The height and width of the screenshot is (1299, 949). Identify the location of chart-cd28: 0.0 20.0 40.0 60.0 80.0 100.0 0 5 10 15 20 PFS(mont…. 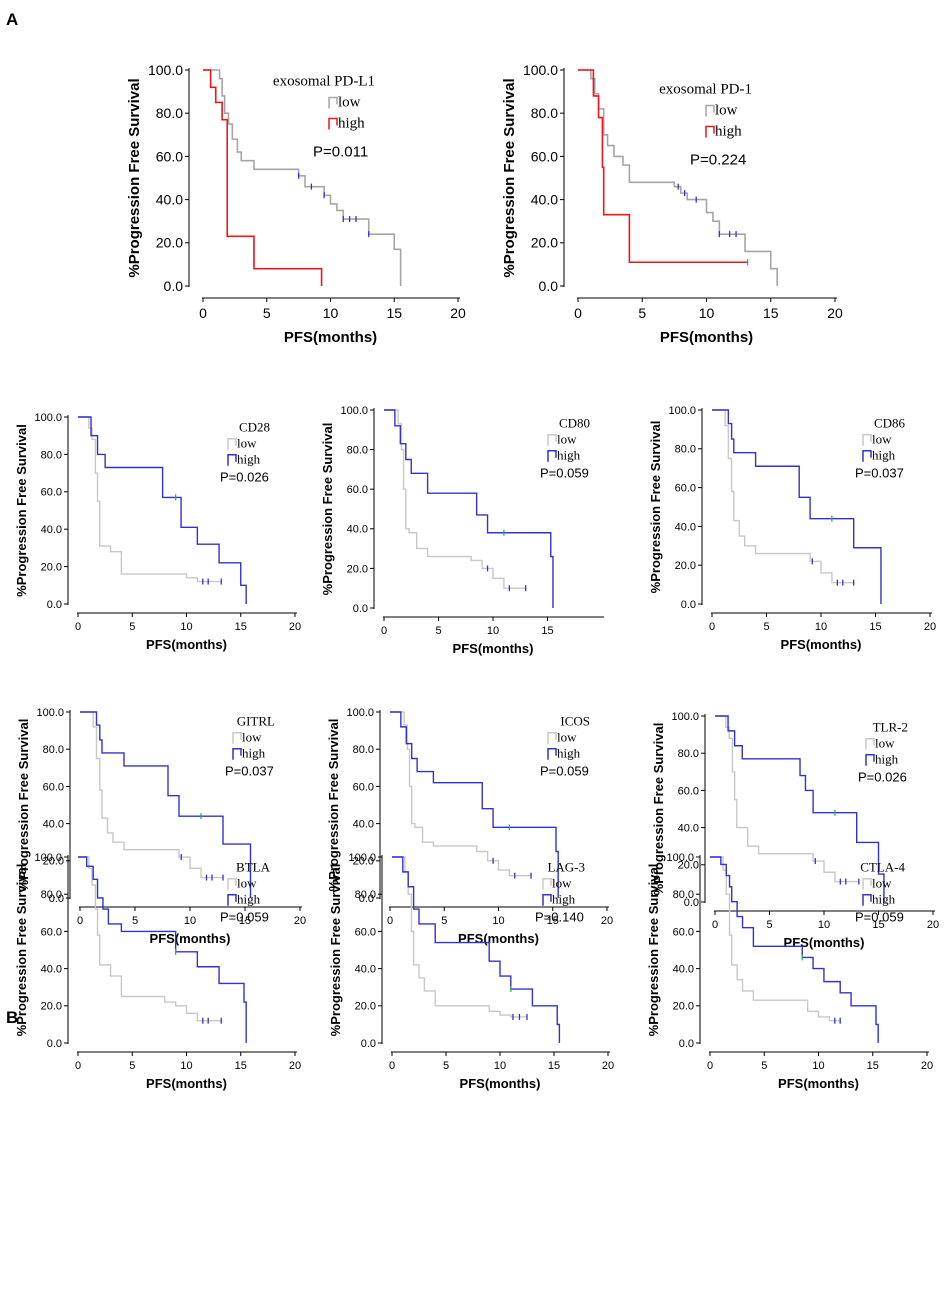
(157, 532).